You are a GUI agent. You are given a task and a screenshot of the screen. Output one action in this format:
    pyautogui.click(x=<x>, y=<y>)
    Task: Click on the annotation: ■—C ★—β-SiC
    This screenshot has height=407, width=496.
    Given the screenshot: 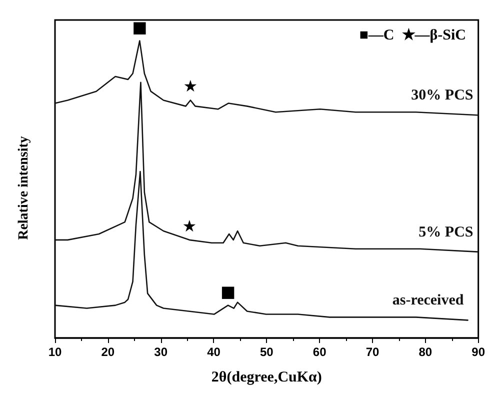 What is the action you would take?
    pyautogui.click(x=412, y=36)
    